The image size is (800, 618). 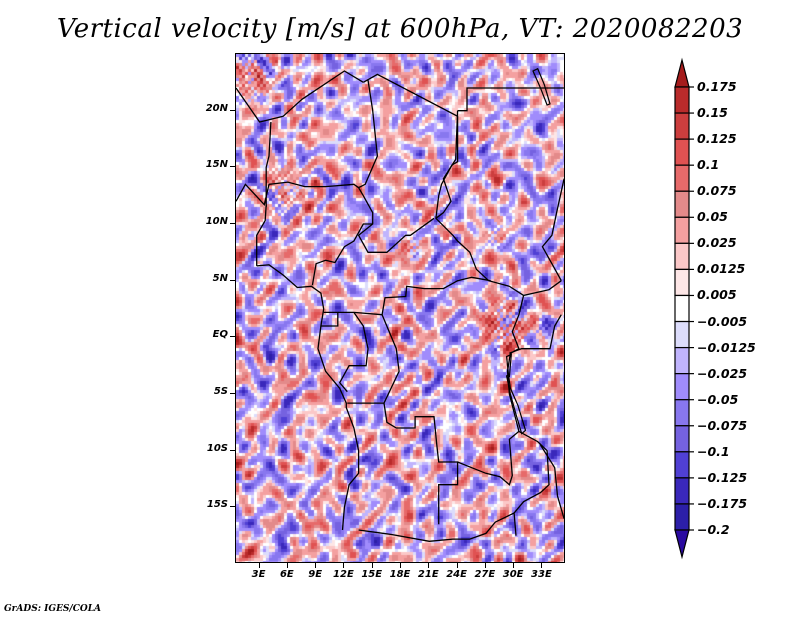 I want to click on y-tick-label: 20N, so click(x=216, y=108).